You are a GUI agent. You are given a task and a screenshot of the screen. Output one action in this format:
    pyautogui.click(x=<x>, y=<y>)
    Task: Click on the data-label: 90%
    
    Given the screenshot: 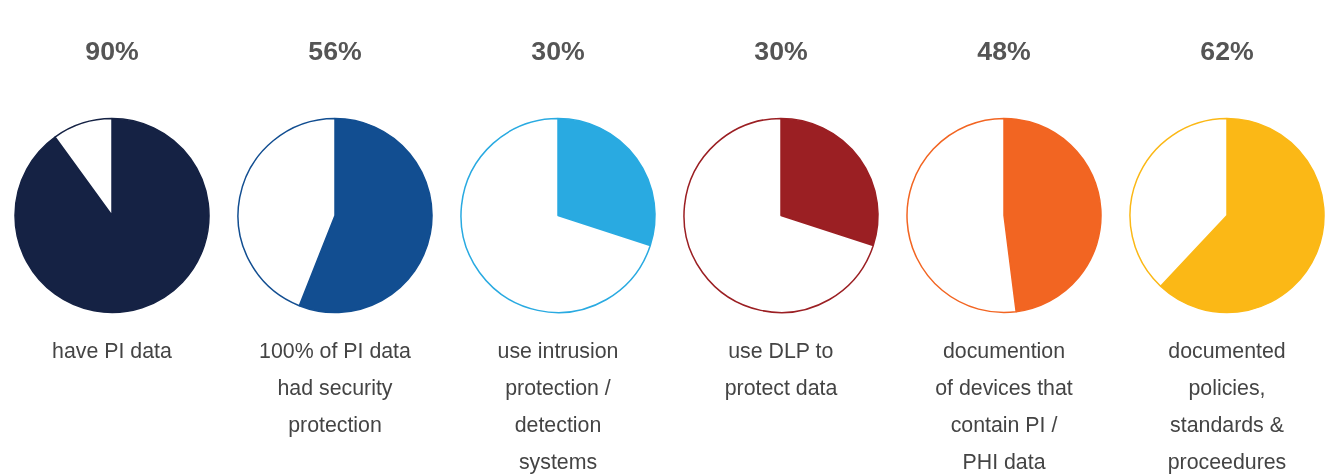 What is the action you would take?
    pyautogui.click(x=112, y=50)
    